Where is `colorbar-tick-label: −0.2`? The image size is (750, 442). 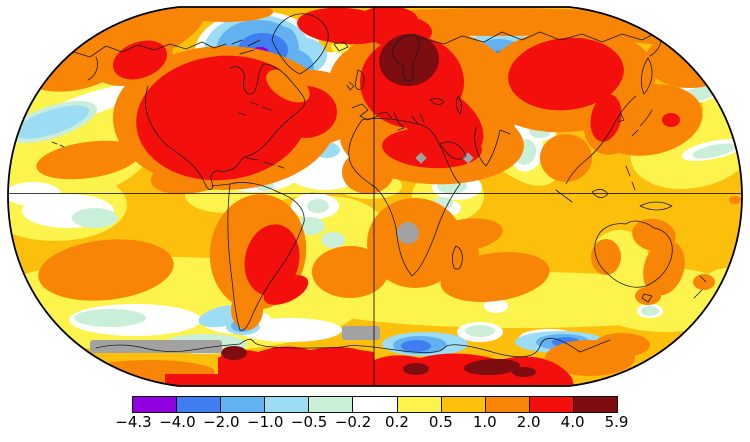 colorbar-tick-label: −0.2 is located at coordinates (353, 422).